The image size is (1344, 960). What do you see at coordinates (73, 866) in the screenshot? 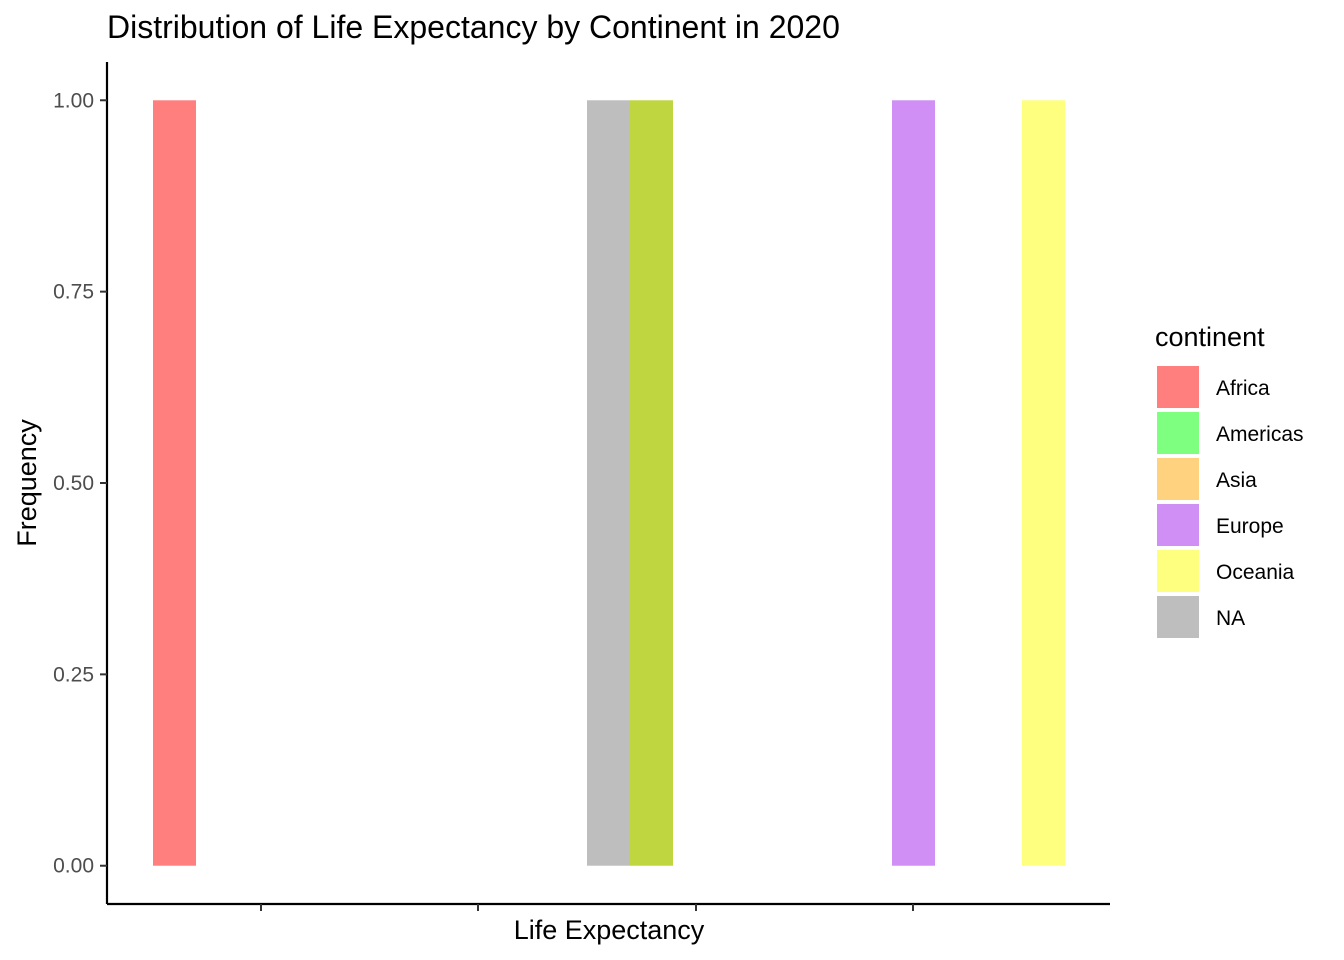
I see `y-tick-label: 0.00` at bounding box center [73, 866].